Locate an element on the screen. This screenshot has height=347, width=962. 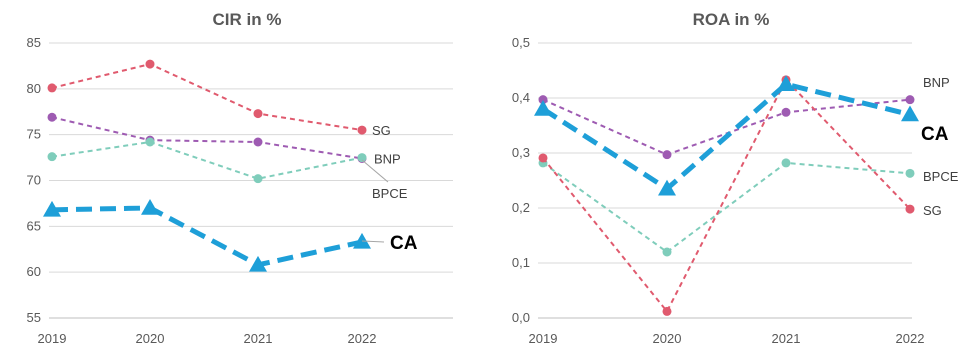
series-ca: CA is located at coordinates (230, 235).